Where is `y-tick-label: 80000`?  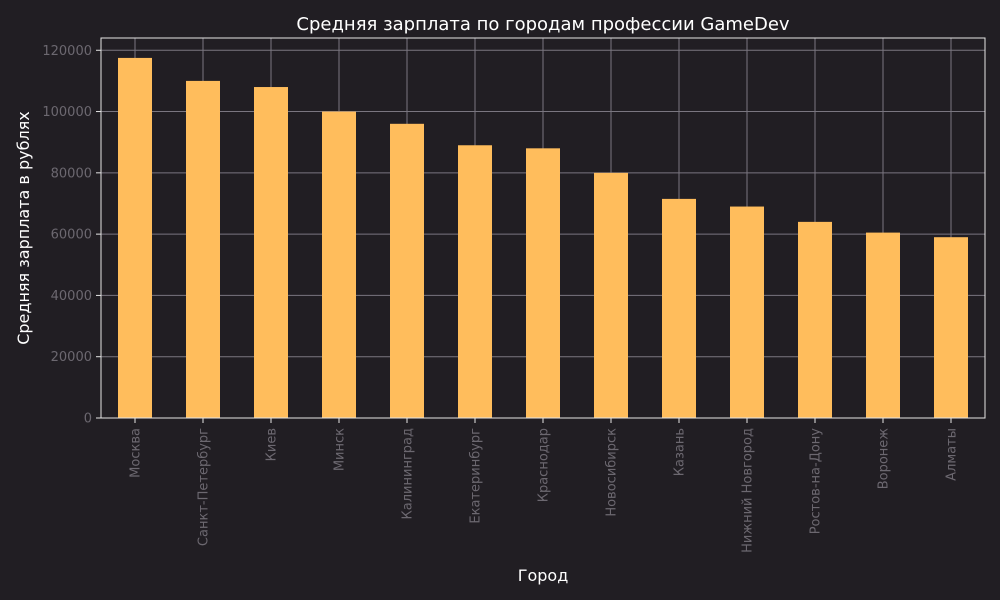
y-tick-label: 80000 is located at coordinates (71, 173).